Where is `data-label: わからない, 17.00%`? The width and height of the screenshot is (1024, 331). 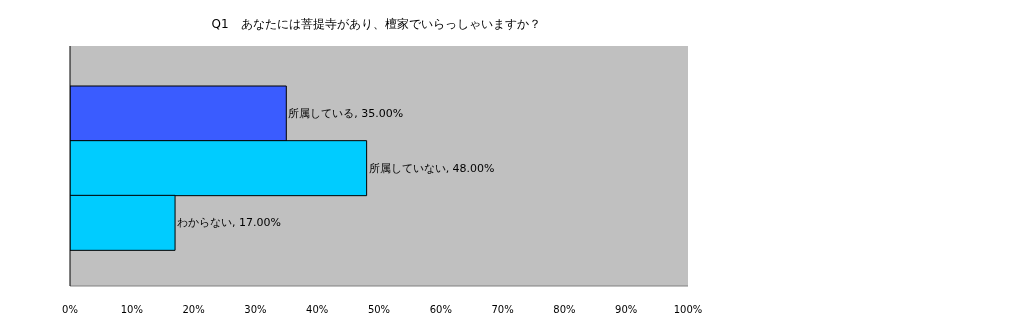 data-label: わからない, 17.00% is located at coordinates (229, 223).